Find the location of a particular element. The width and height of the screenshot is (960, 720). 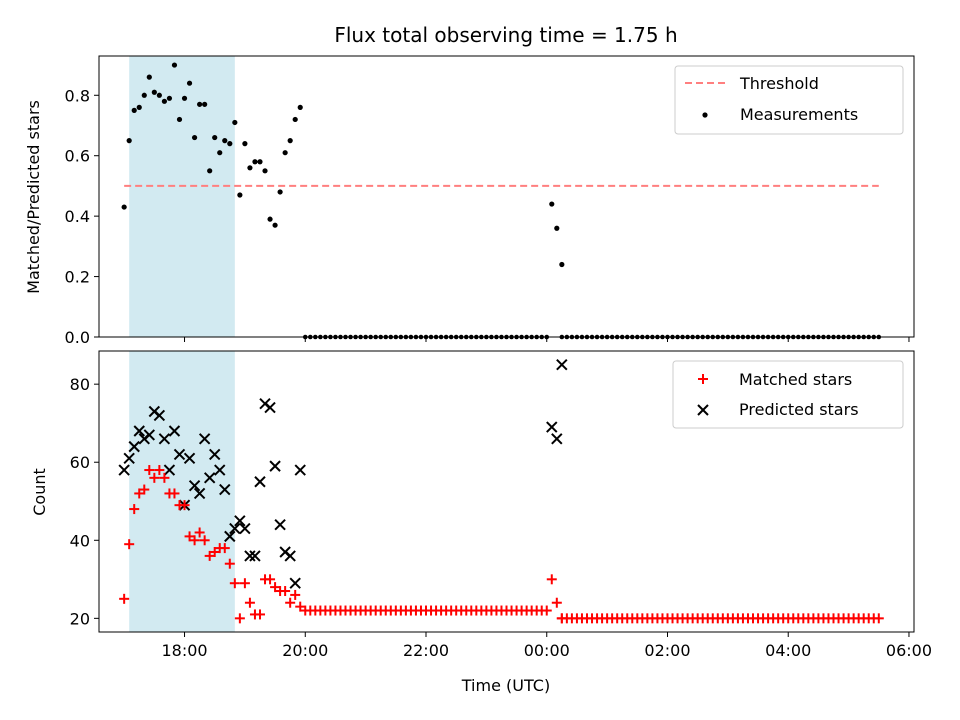

legend-matched-marker is located at coordinates (703, 379).